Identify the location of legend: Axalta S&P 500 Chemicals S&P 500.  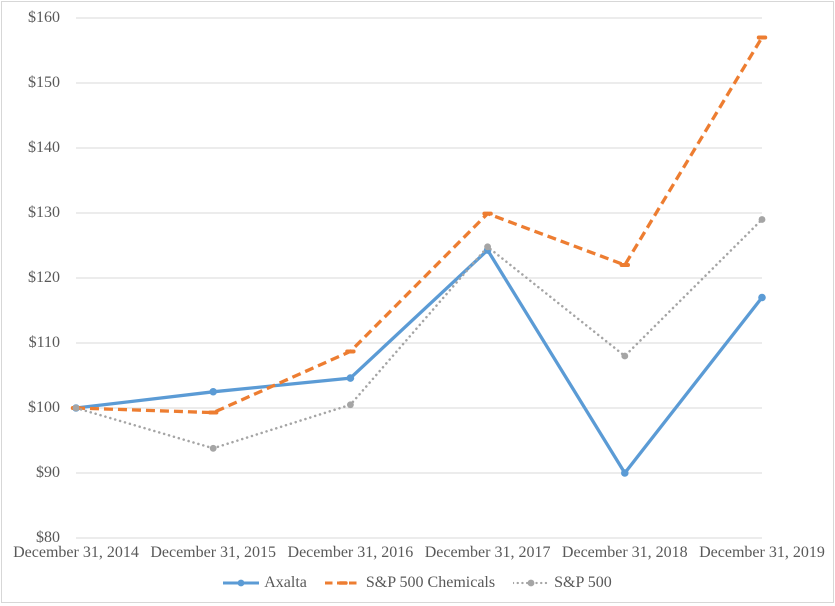
(417, 583).